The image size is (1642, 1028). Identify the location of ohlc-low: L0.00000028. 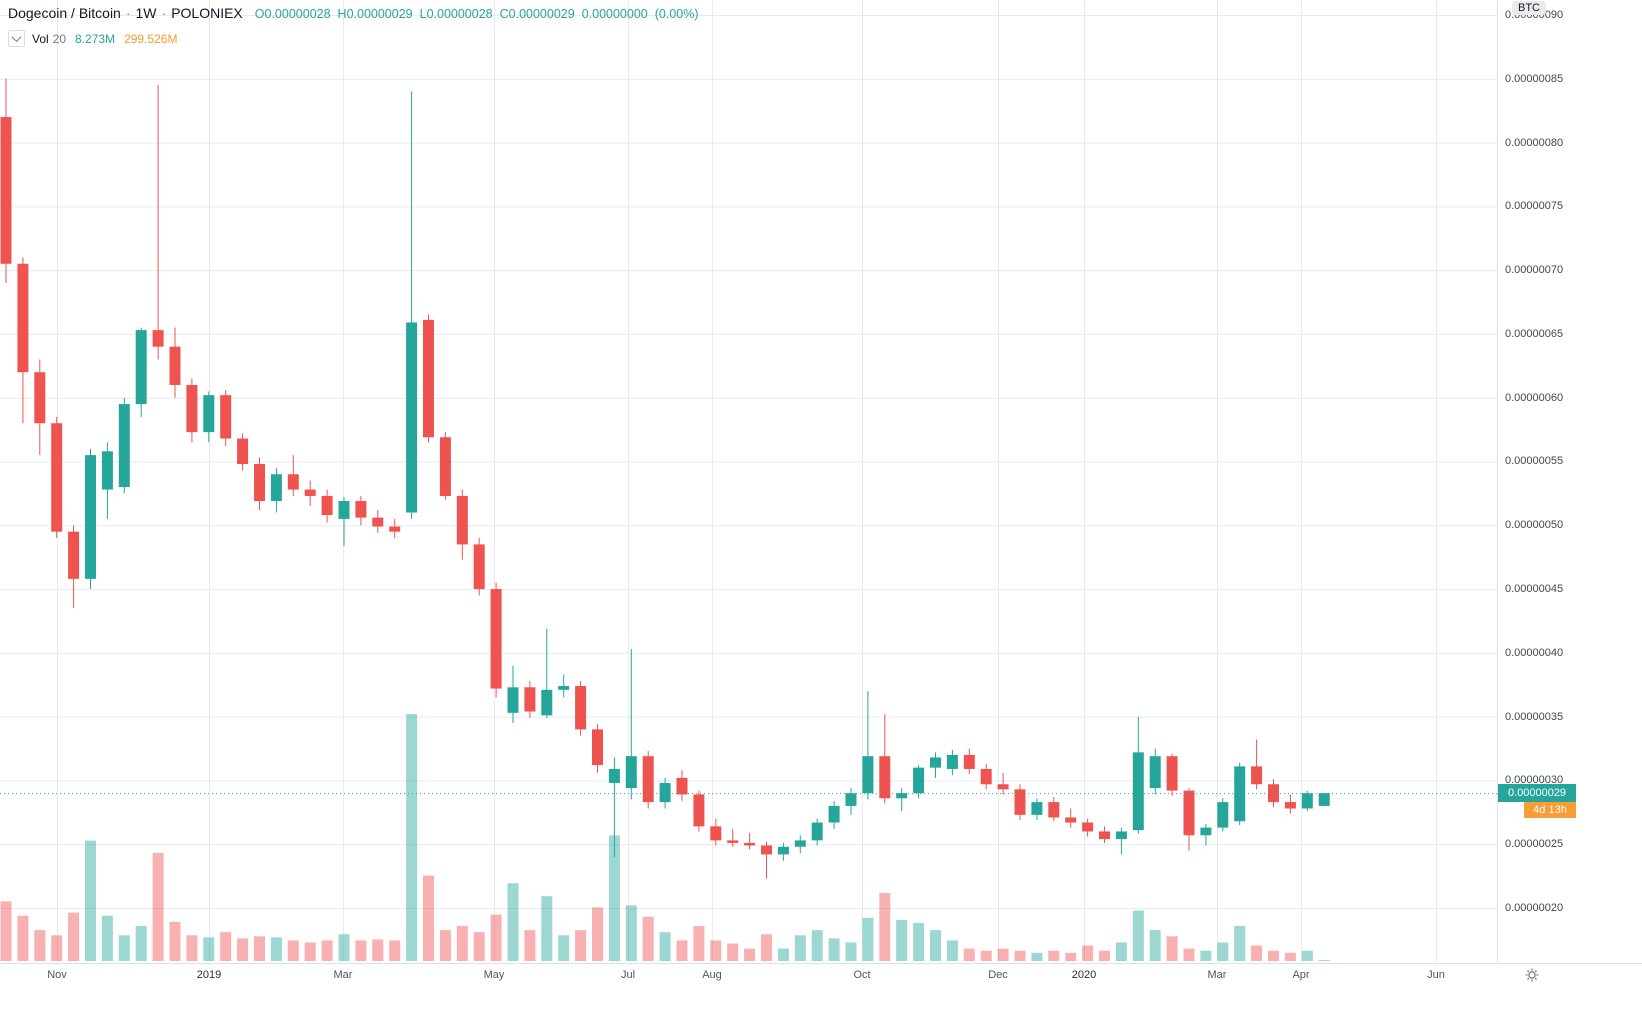
(456, 14).